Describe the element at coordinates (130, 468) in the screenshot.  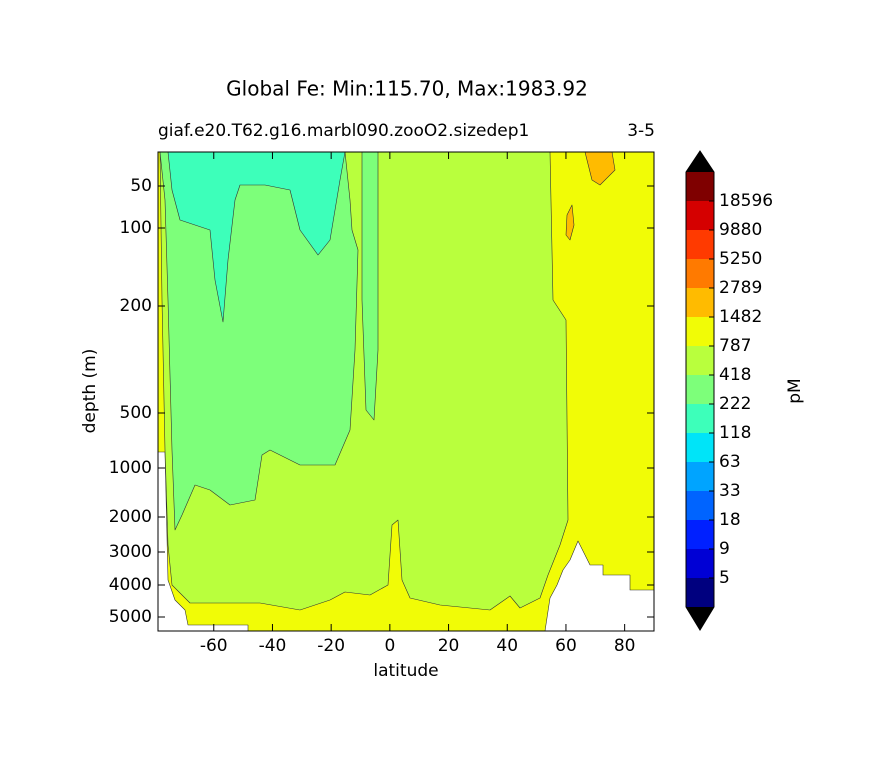
I see `y-tick-label: 1000` at that location.